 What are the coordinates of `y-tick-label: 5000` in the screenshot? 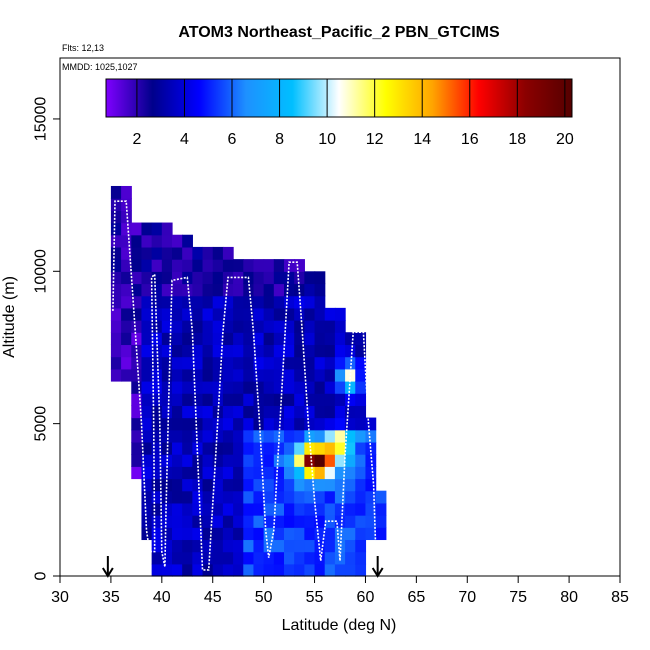 It's located at (41, 424).